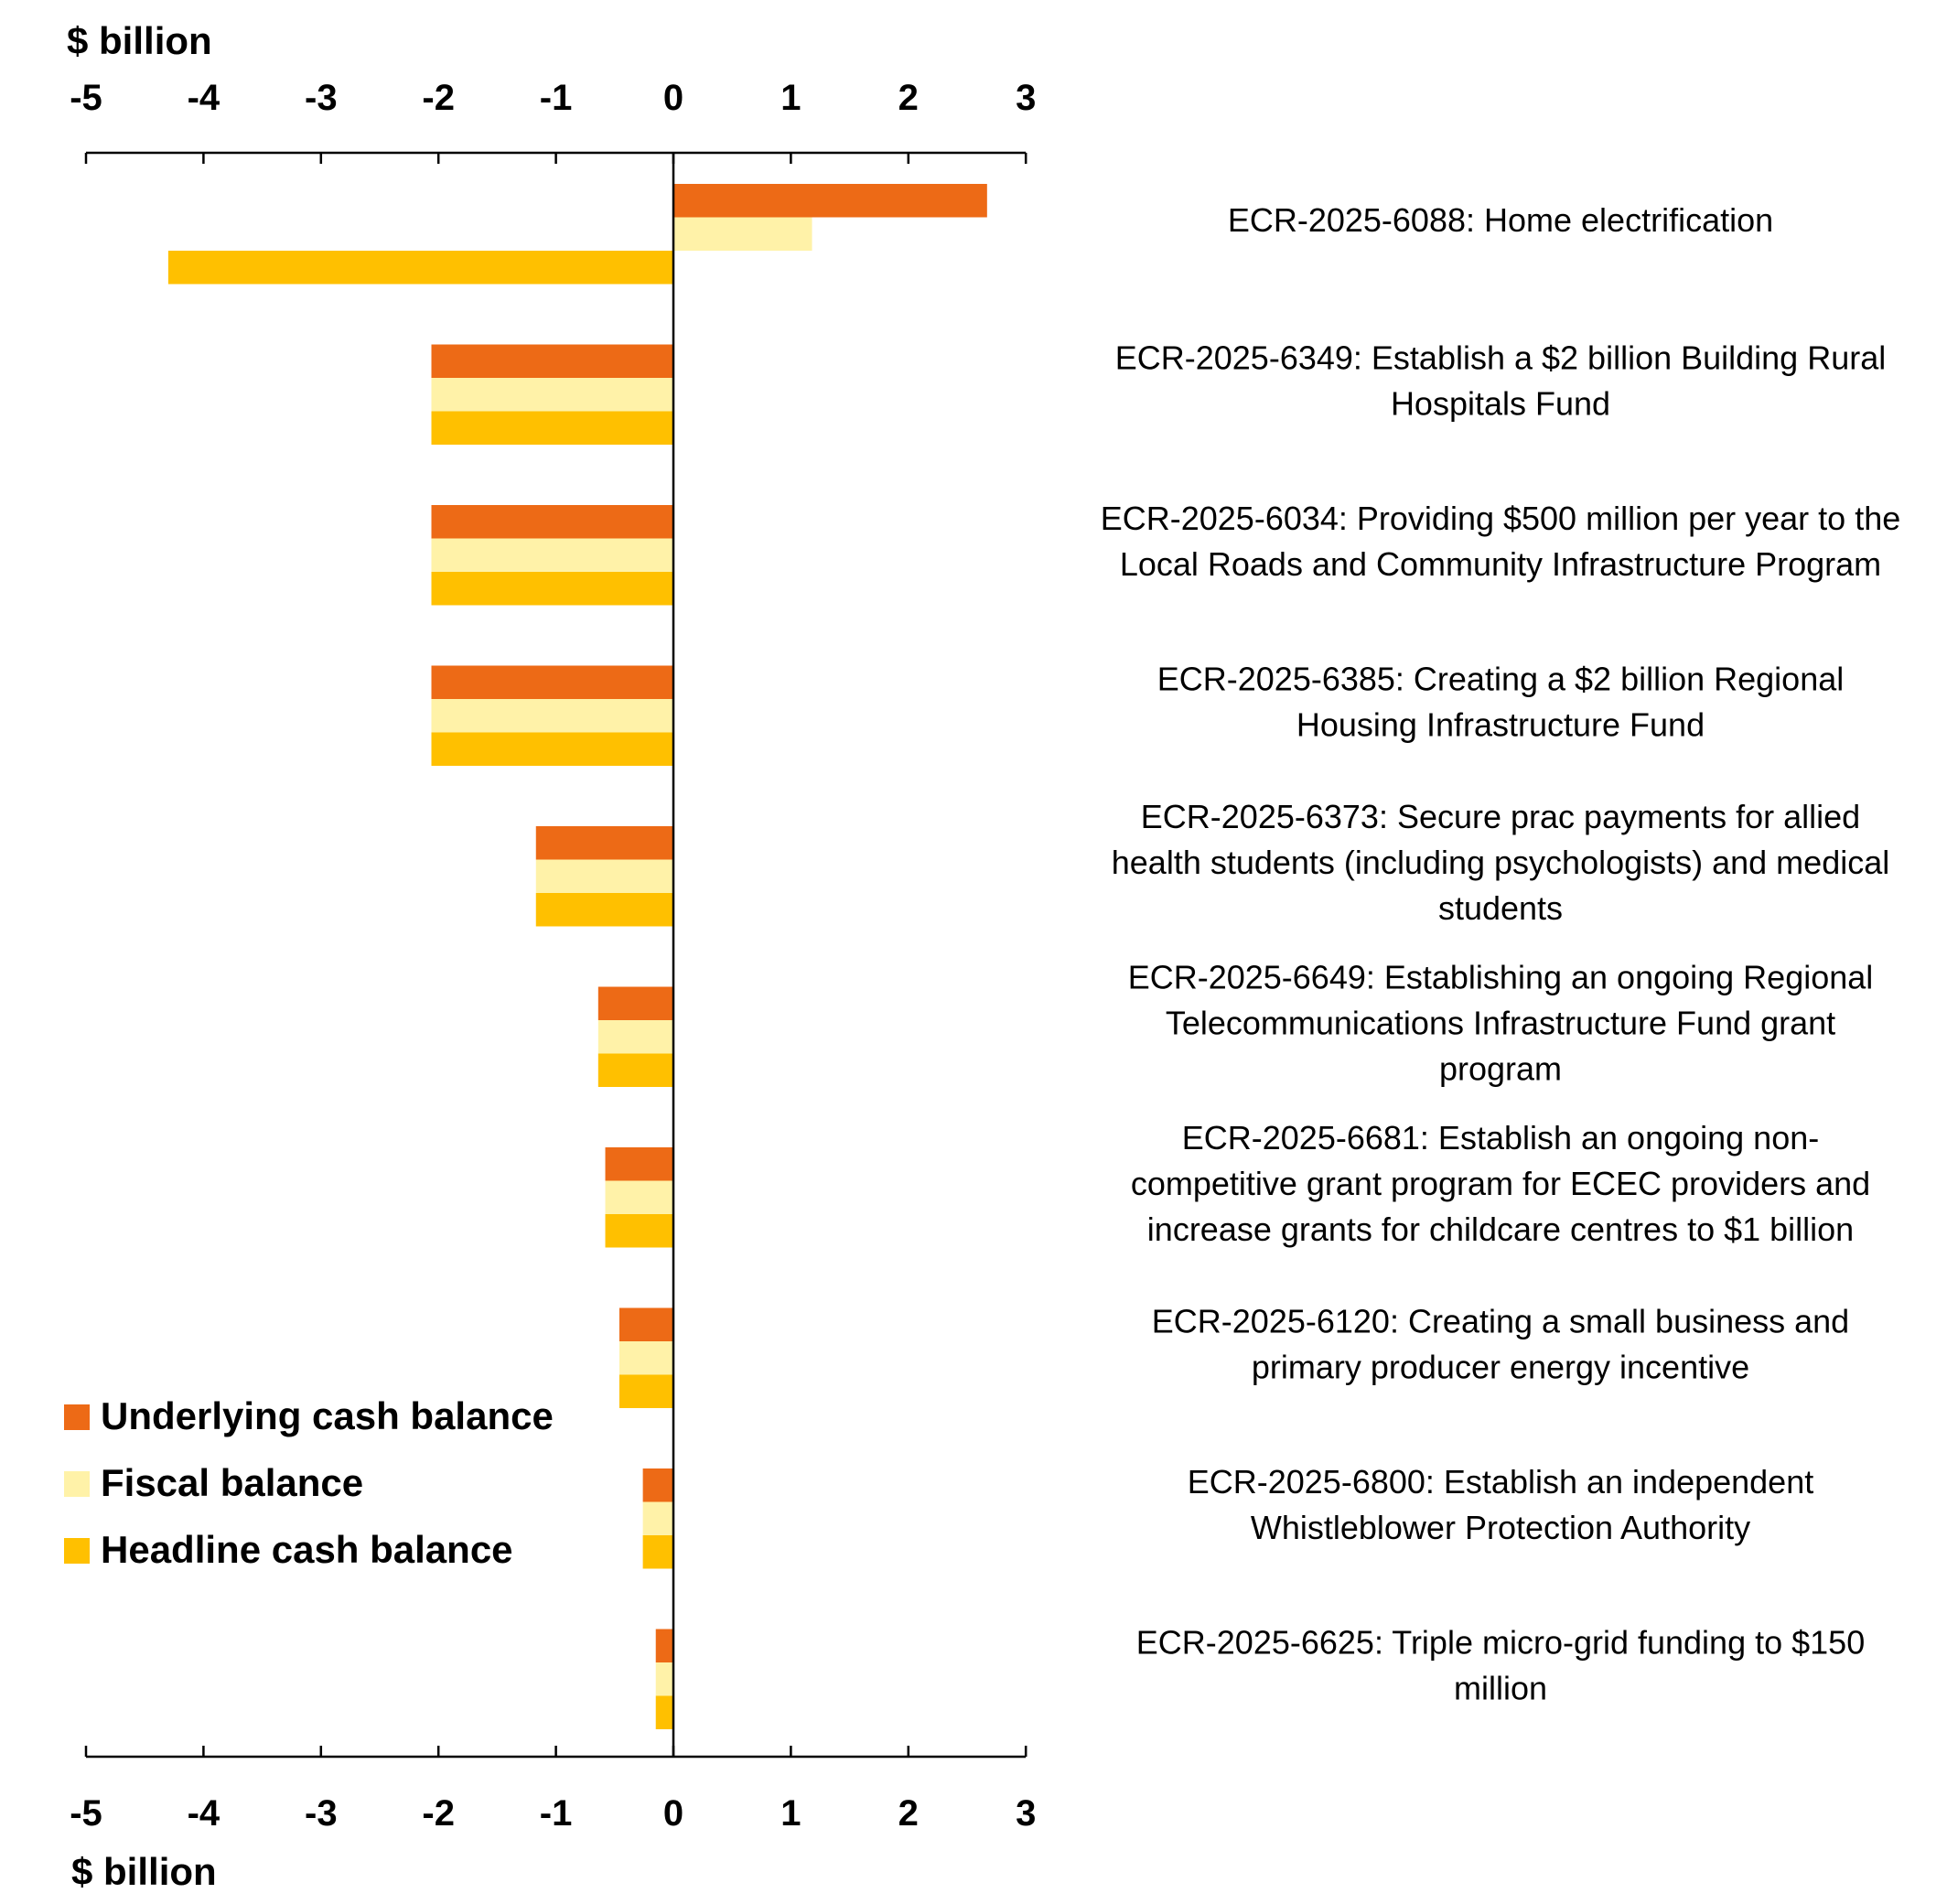  I want to click on x-tick-label-top-6: 1, so click(790, 98).